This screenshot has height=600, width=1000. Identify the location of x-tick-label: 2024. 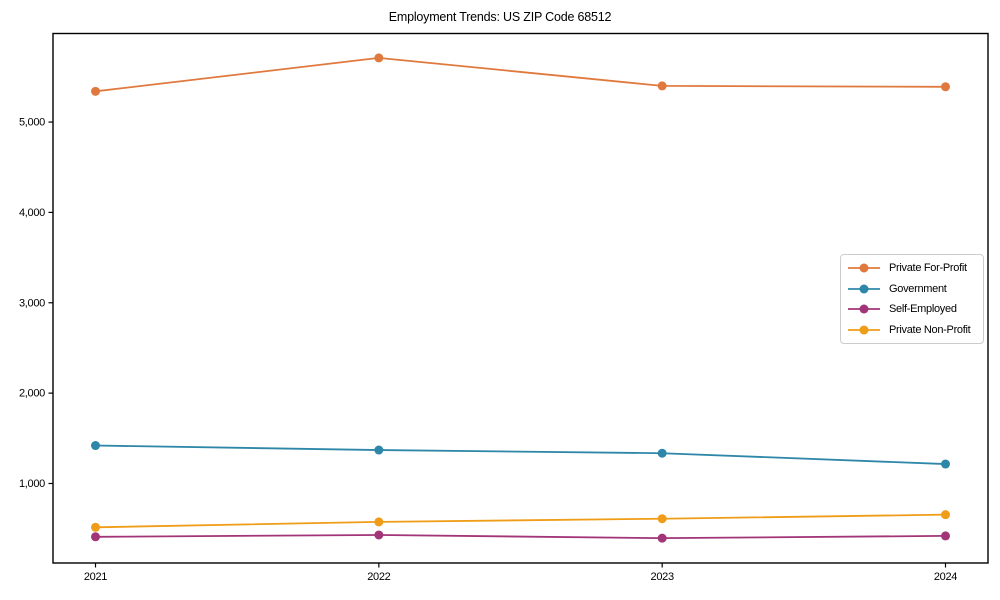
(945, 577).